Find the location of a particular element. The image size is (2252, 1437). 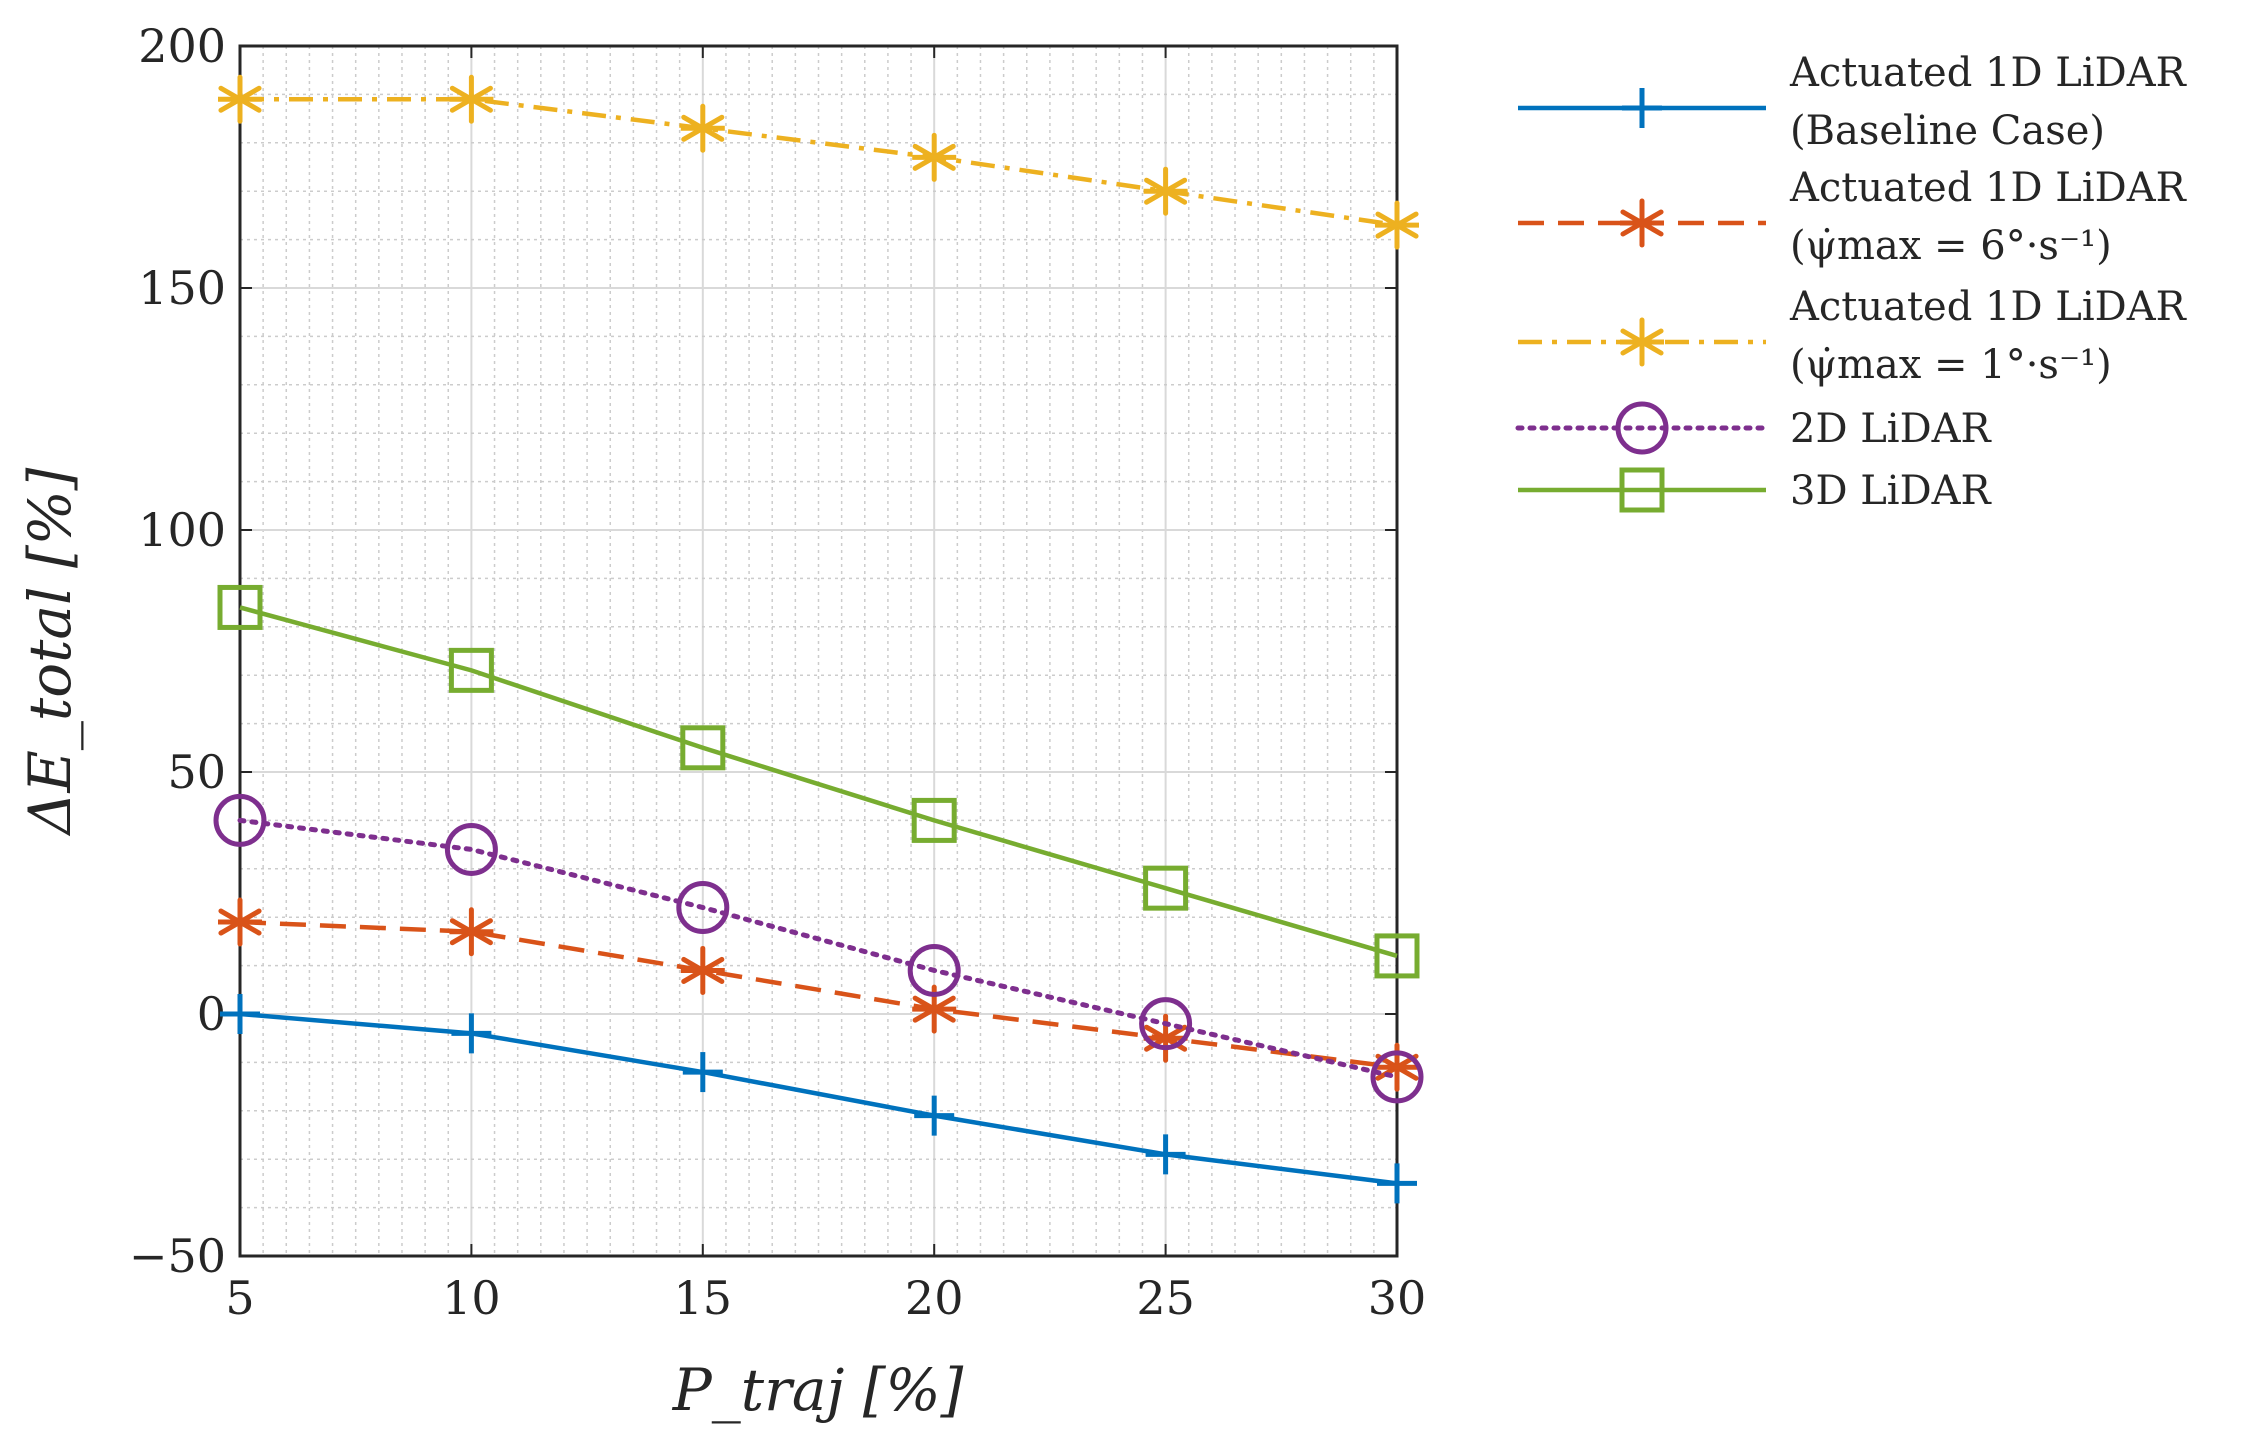

y-tick-label: −50 is located at coordinates (177, 1256).